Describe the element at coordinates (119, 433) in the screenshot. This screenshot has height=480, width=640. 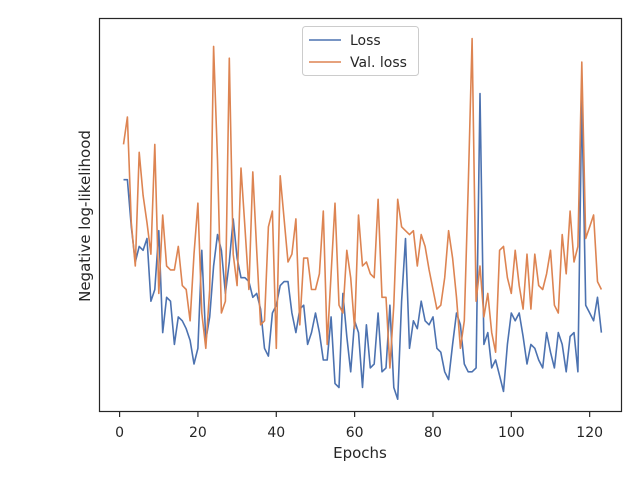
I see `x-tick-label: 0` at that location.